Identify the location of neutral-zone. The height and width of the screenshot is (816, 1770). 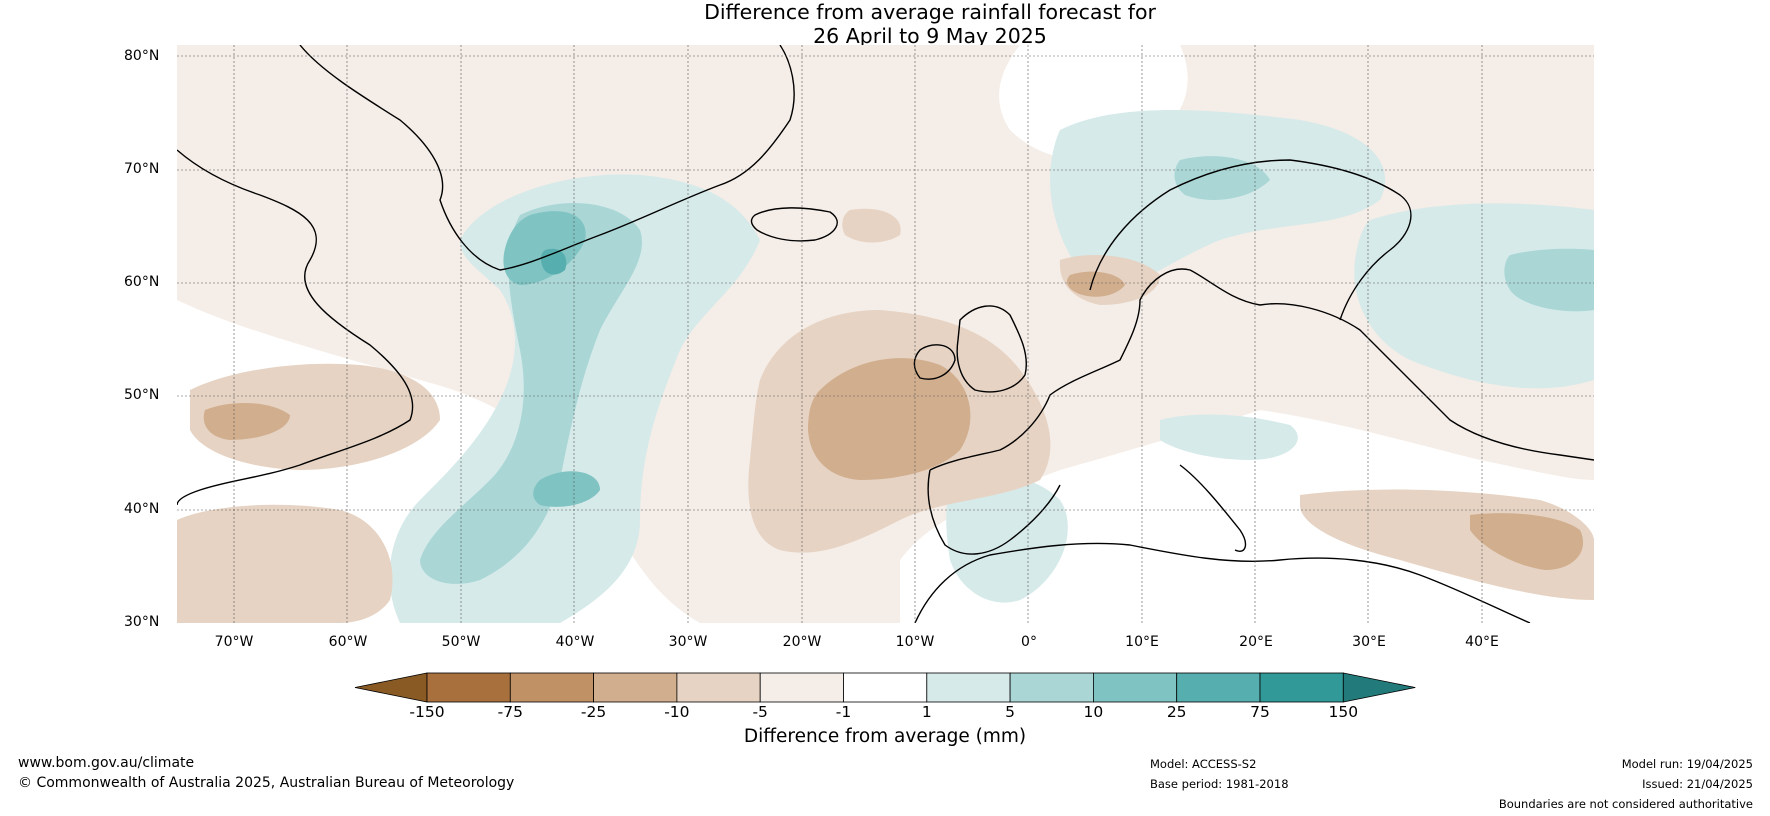
(1247, 516).